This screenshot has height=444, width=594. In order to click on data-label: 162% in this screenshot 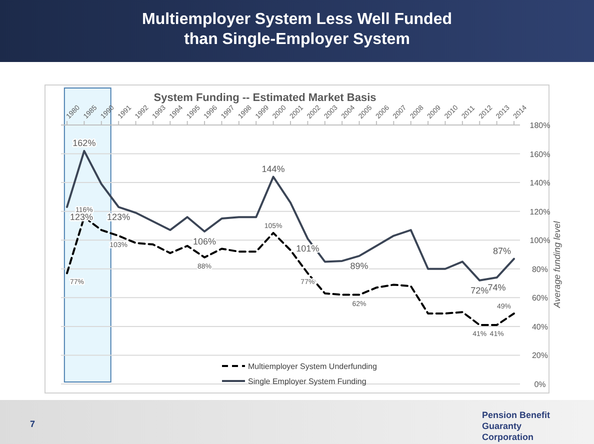, I will do `click(84, 143)`.